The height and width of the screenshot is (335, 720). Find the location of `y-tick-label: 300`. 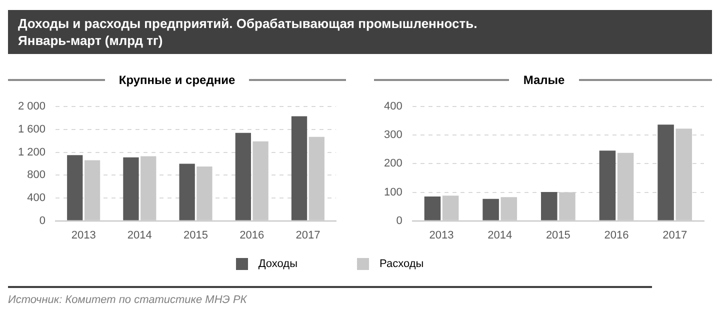

y-tick-label: 300 is located at coordinates (393, 135).